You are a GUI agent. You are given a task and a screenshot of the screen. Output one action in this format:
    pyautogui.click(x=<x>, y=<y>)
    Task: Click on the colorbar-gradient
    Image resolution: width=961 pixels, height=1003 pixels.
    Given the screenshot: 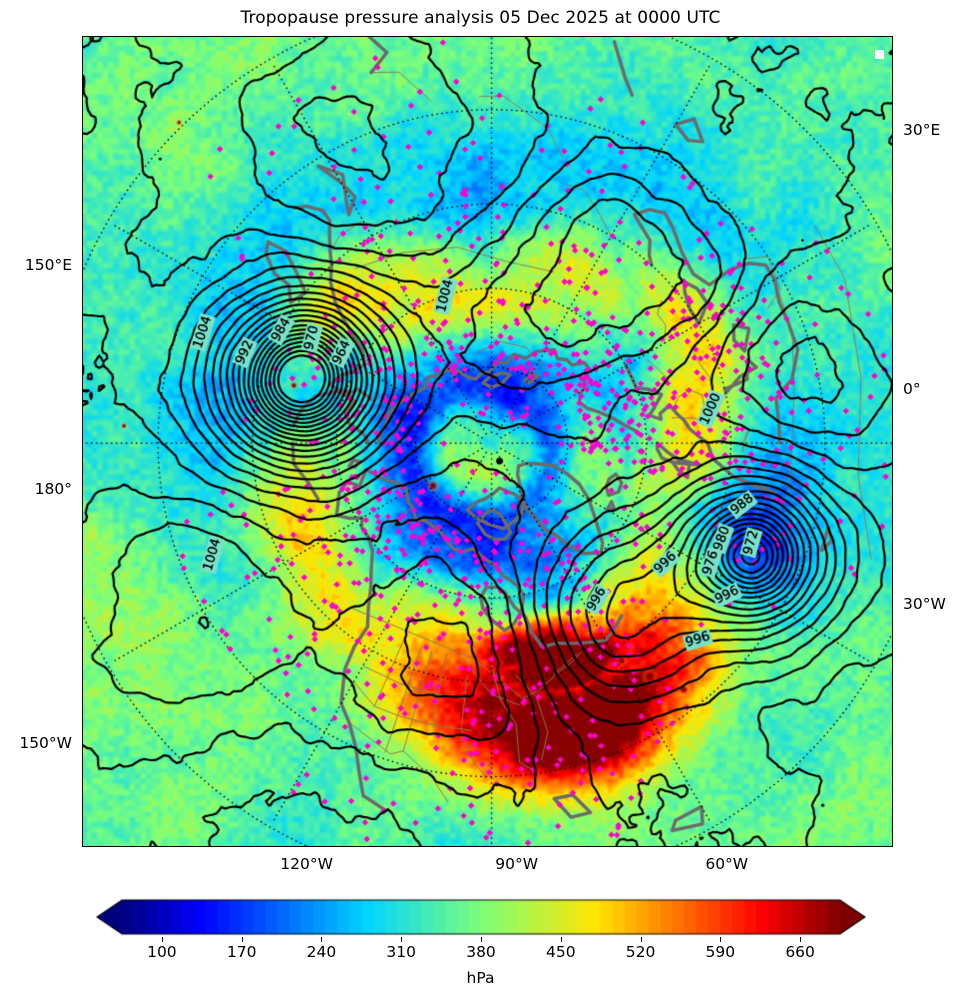 What is the action you would take?
    pyautogui.click(x=481, y=917)
    